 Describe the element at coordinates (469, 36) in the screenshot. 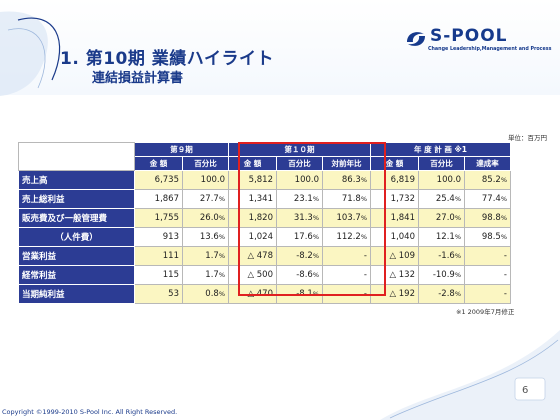

I see `logo-wordmark: S-POOL` at that location.